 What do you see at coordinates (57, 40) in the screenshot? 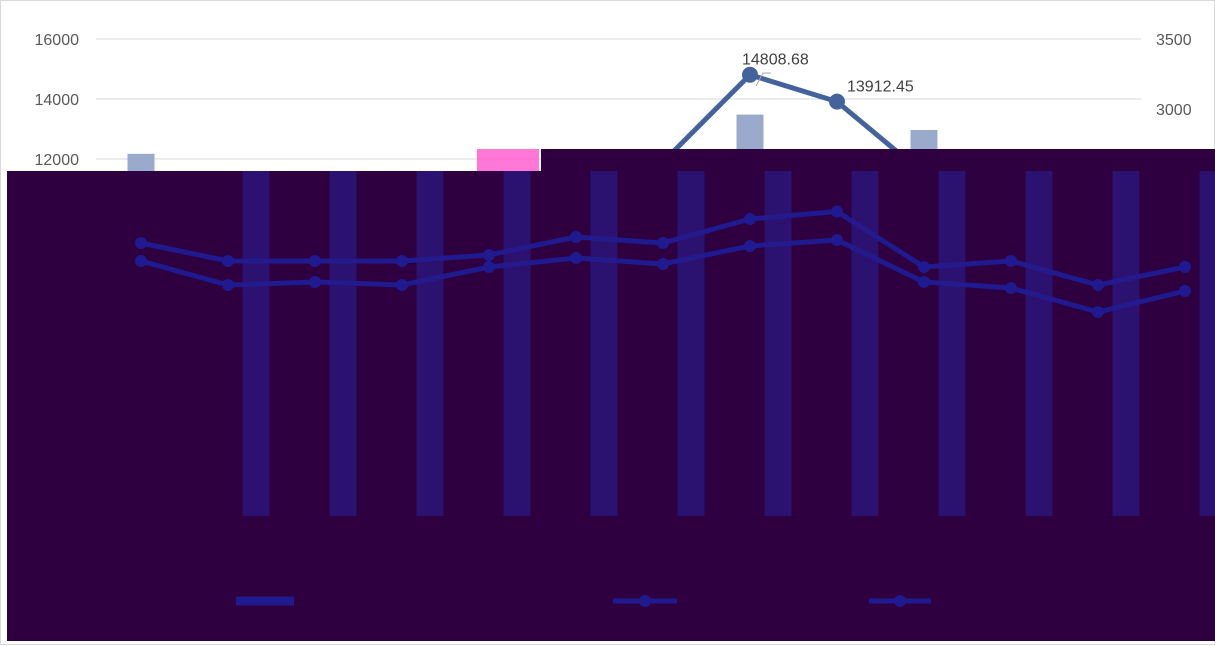
I see `left-tick-label: 16000` at bounding box center [57, 40].